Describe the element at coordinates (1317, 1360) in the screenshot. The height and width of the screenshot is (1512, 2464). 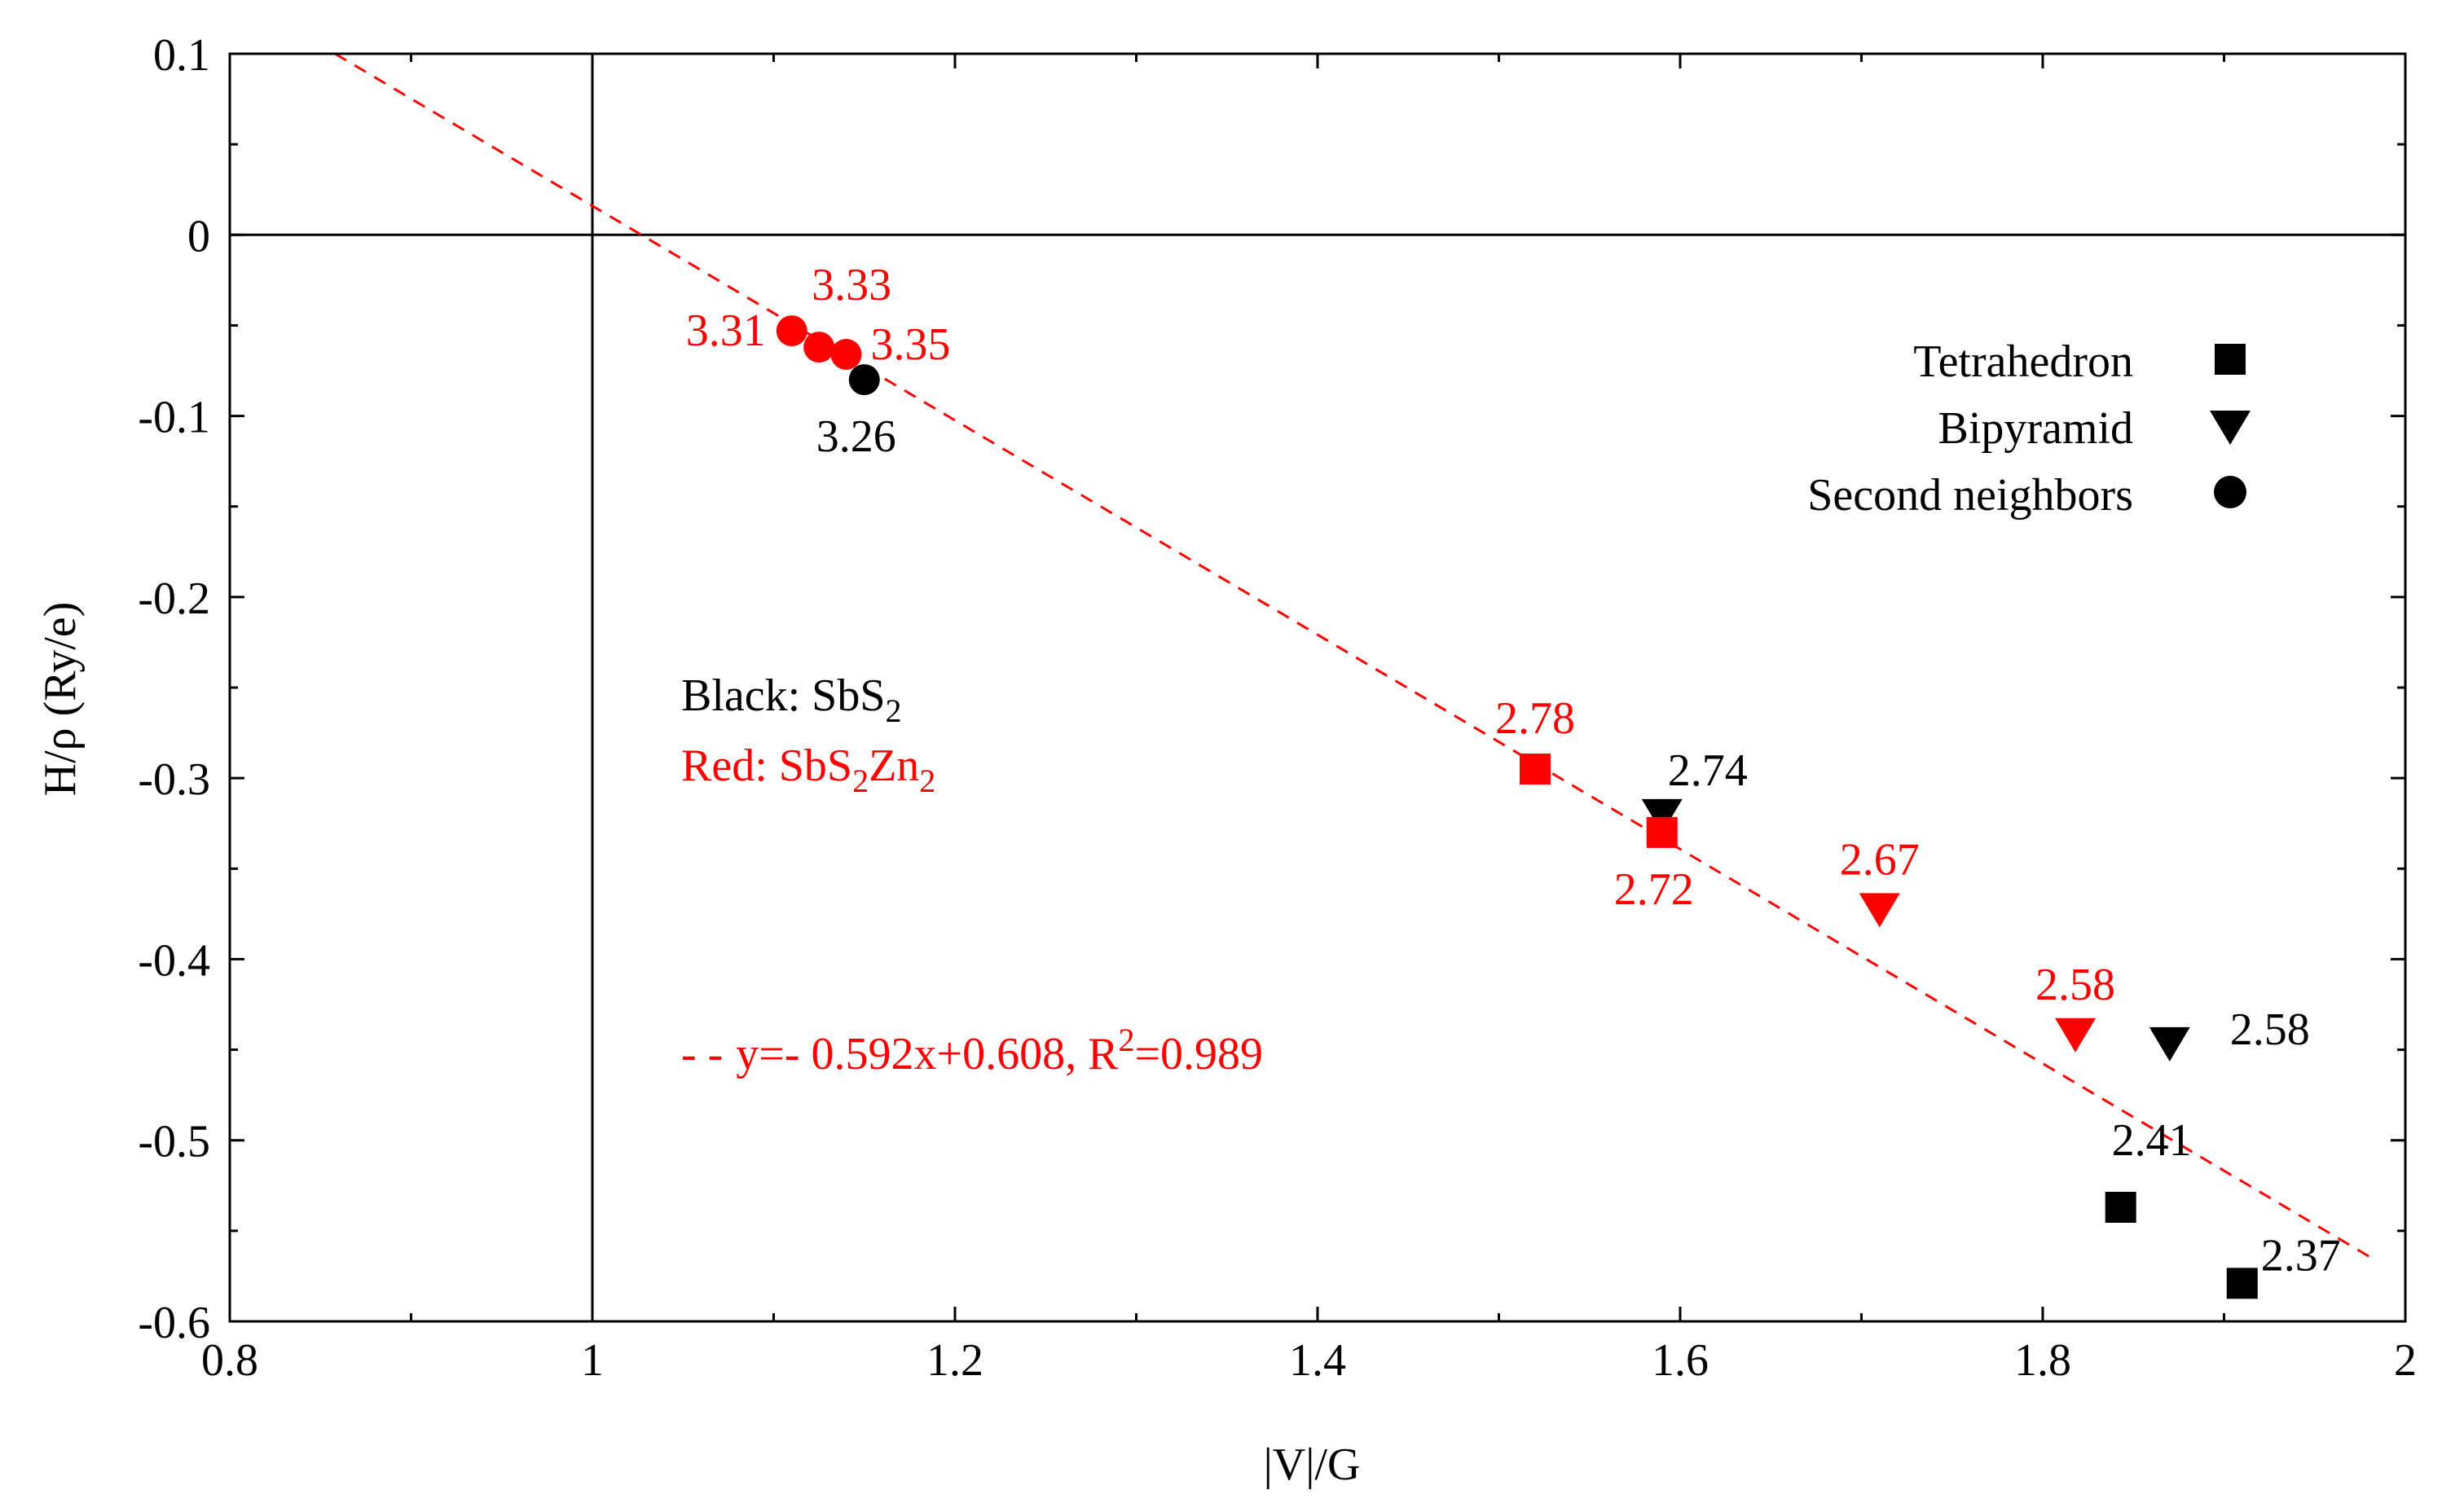
I see `x-tick-label: 1.4` at that location.